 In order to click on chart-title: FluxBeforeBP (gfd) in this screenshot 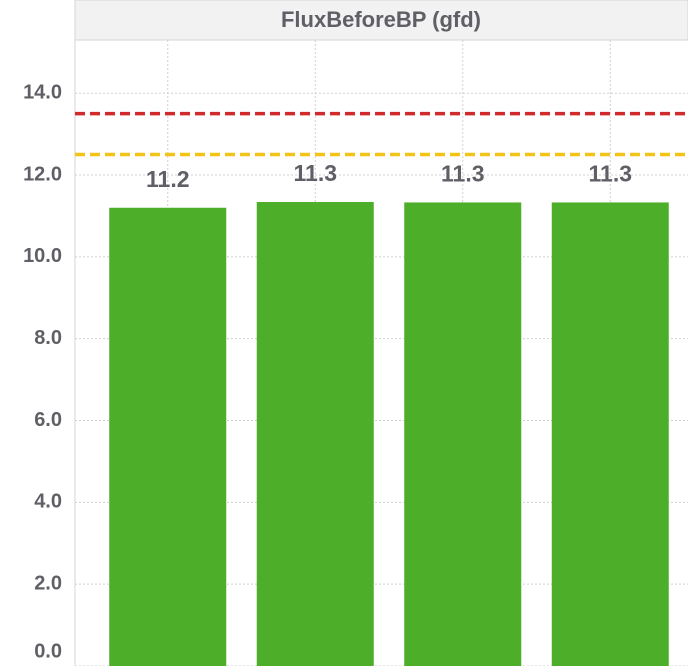, I will do `click(381, 19)`.